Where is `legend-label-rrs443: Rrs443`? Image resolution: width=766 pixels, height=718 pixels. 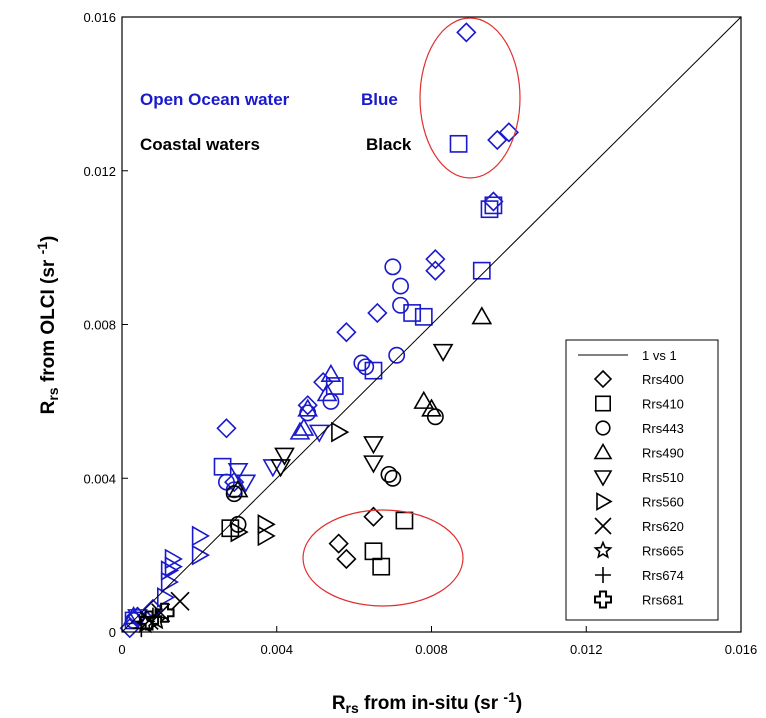
legend-label-rrs443: Rrs443 is located at coordinates (663, 428).